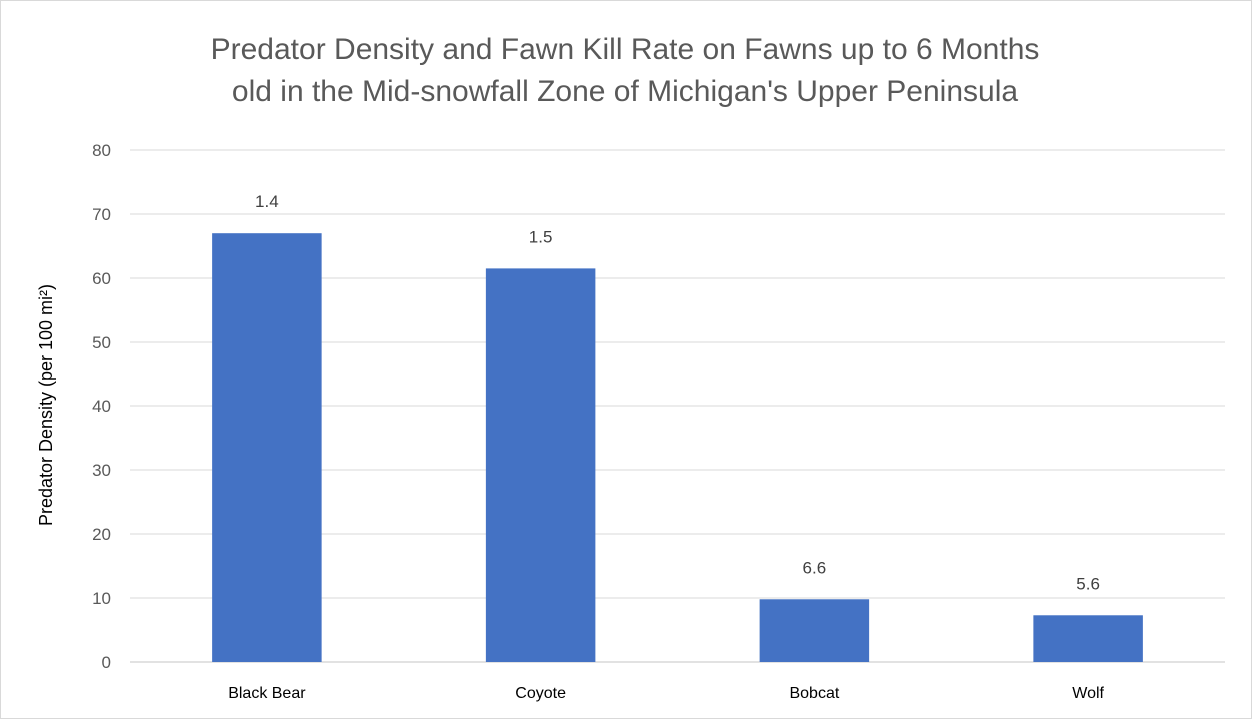 This screenshot has height=723, width=1252. What do you see at coordinates (101, 342) in the screenshot?
I see `y-tick-label: 50` at bounding box center [101, 342].